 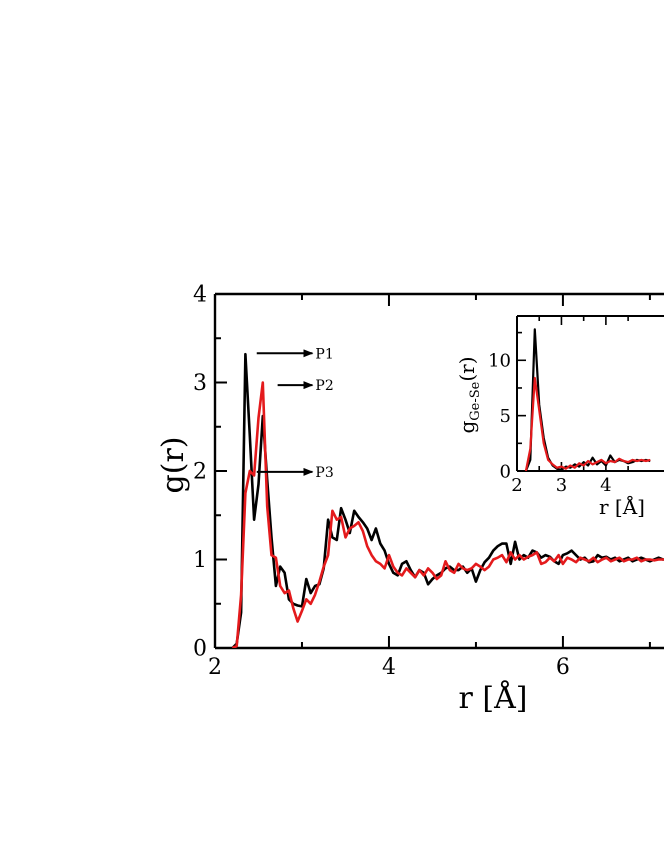 I want to click on inset-y-axis-label: gGe-Se(r), so click(x=469, y=394).